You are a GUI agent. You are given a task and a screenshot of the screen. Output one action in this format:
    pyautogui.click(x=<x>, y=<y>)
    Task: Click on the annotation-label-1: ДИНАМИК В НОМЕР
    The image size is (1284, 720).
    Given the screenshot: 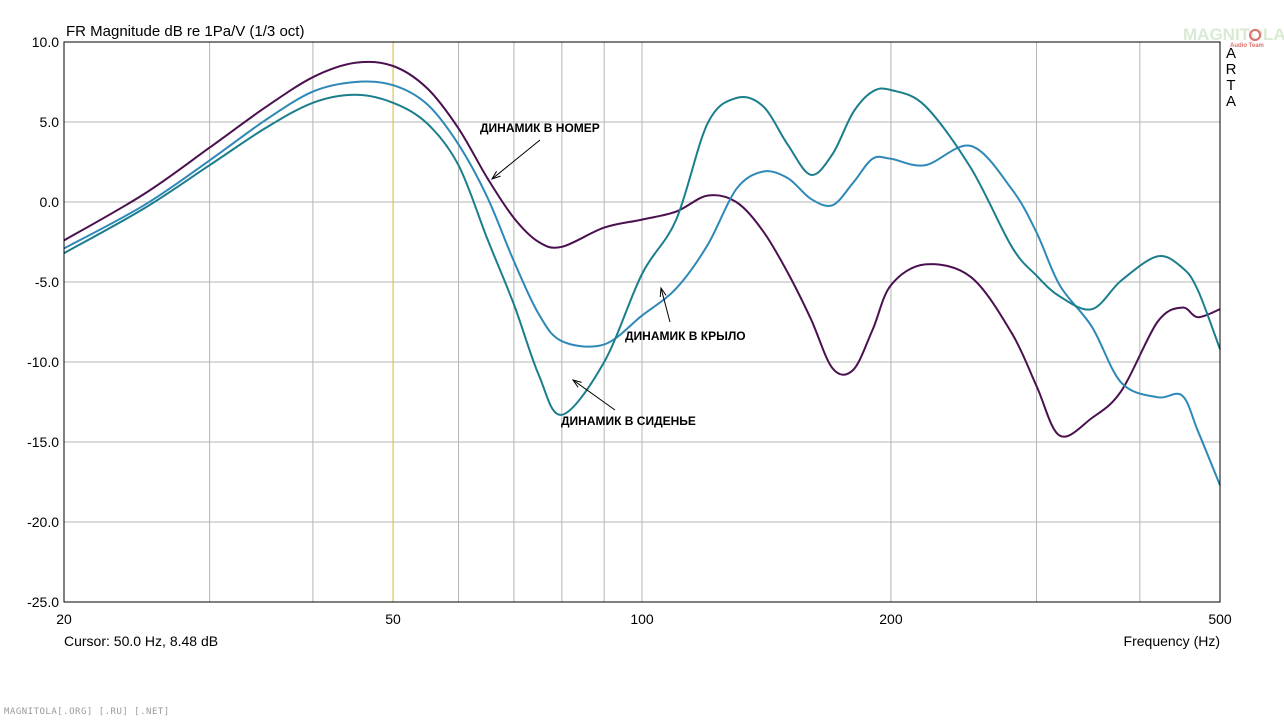 What is the action you would take?
    pyautogui.click(x=540, y=128)
    